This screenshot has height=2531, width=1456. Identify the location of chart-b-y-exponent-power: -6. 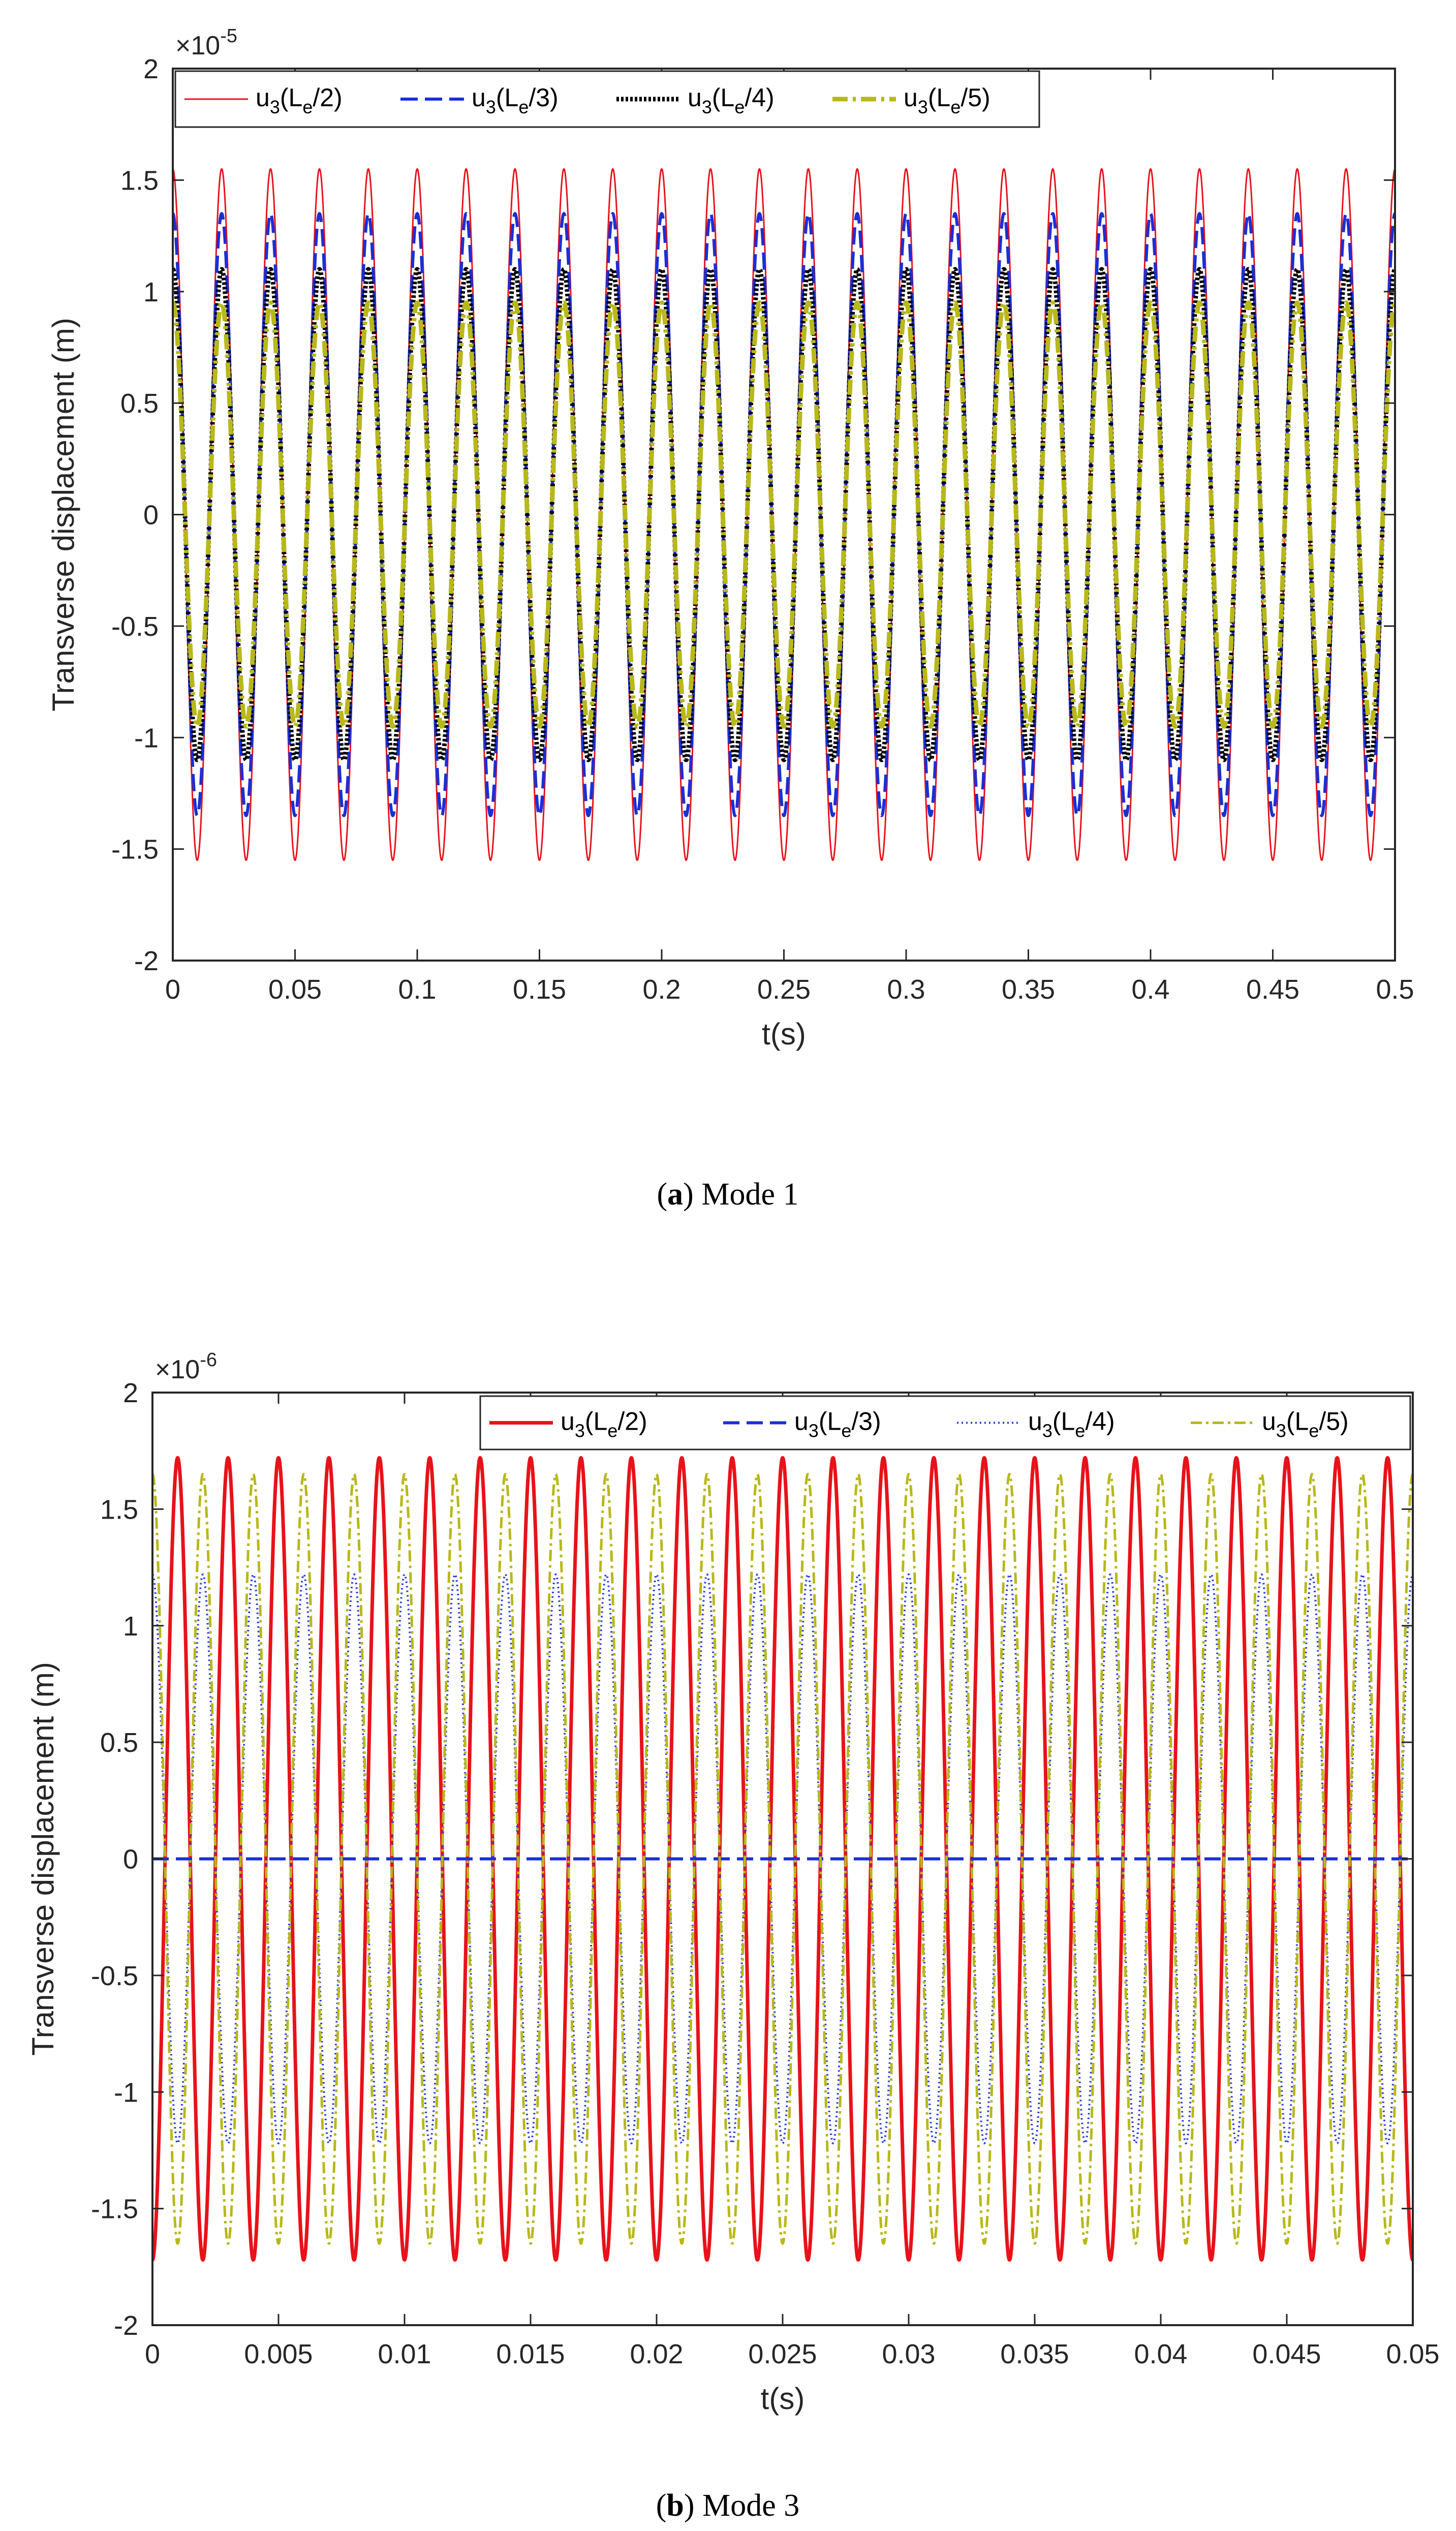
(208, 1360).